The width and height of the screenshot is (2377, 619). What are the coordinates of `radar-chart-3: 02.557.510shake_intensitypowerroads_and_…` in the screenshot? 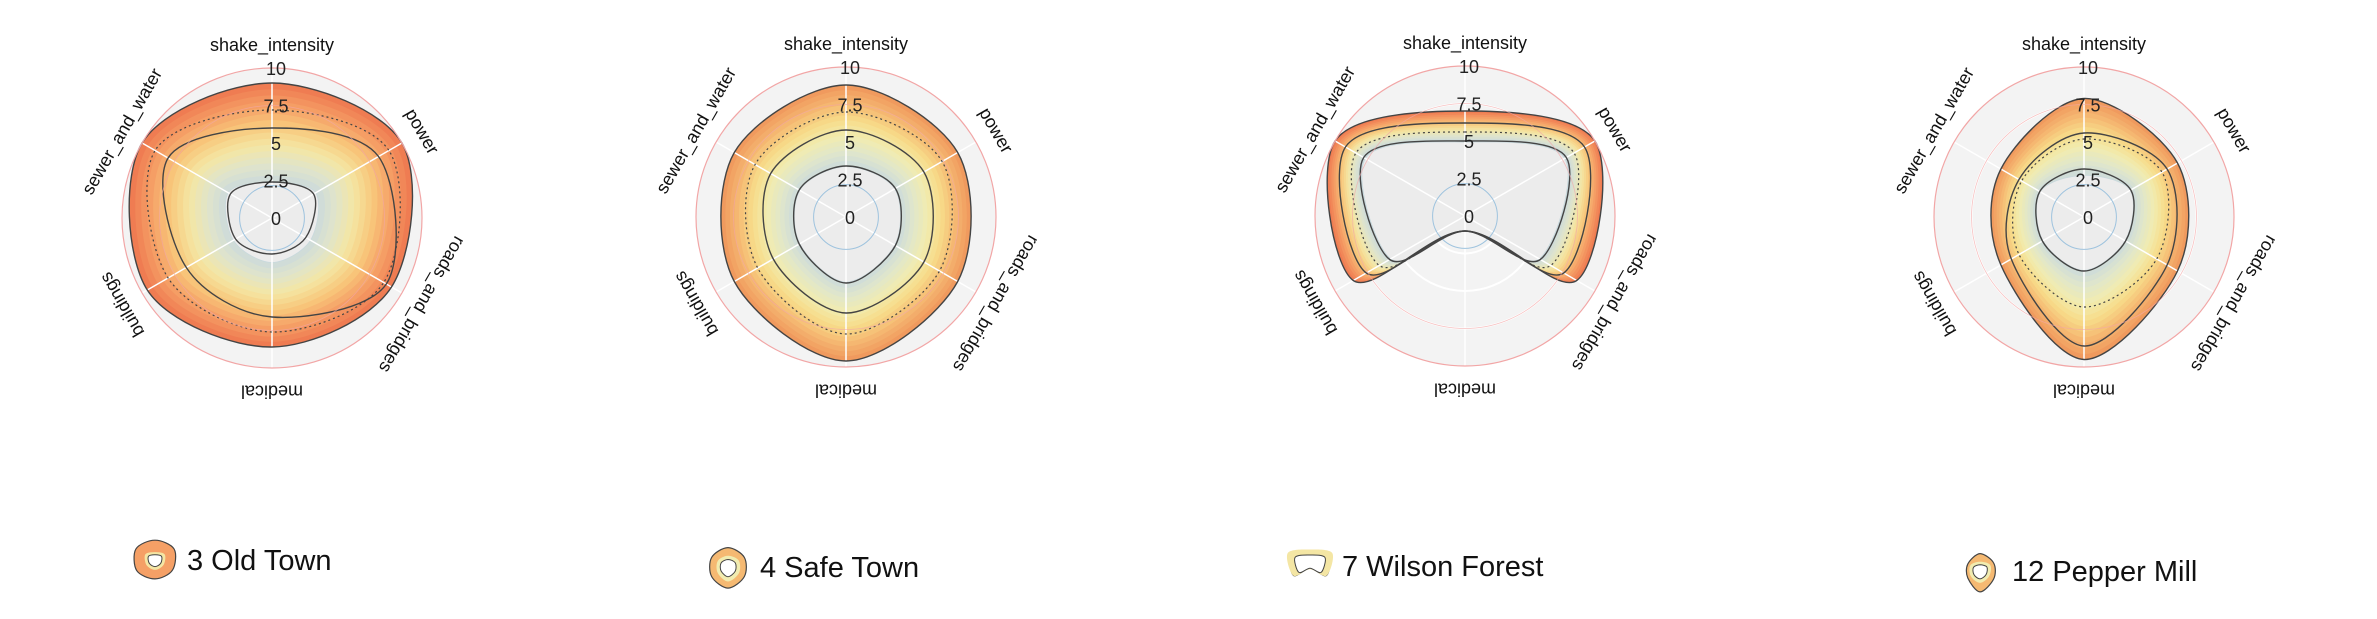 It's located at (1467, 216).